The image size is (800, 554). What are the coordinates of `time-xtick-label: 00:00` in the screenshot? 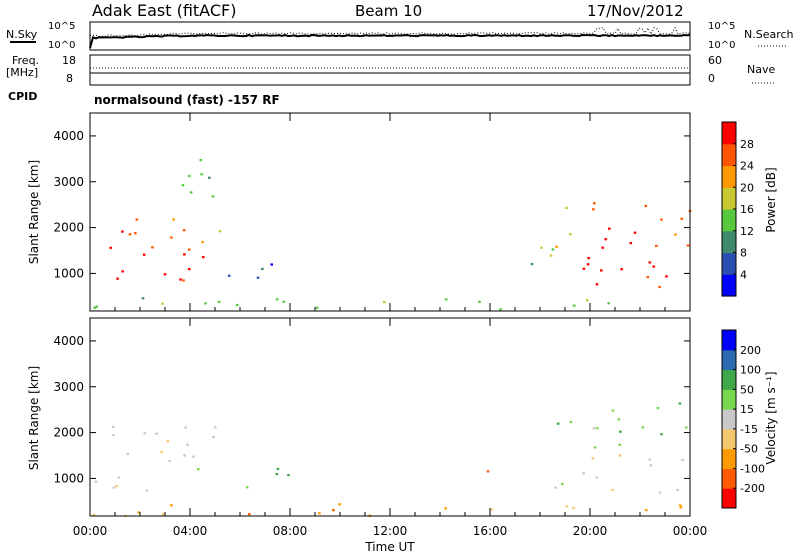 It's located at (90, 531).